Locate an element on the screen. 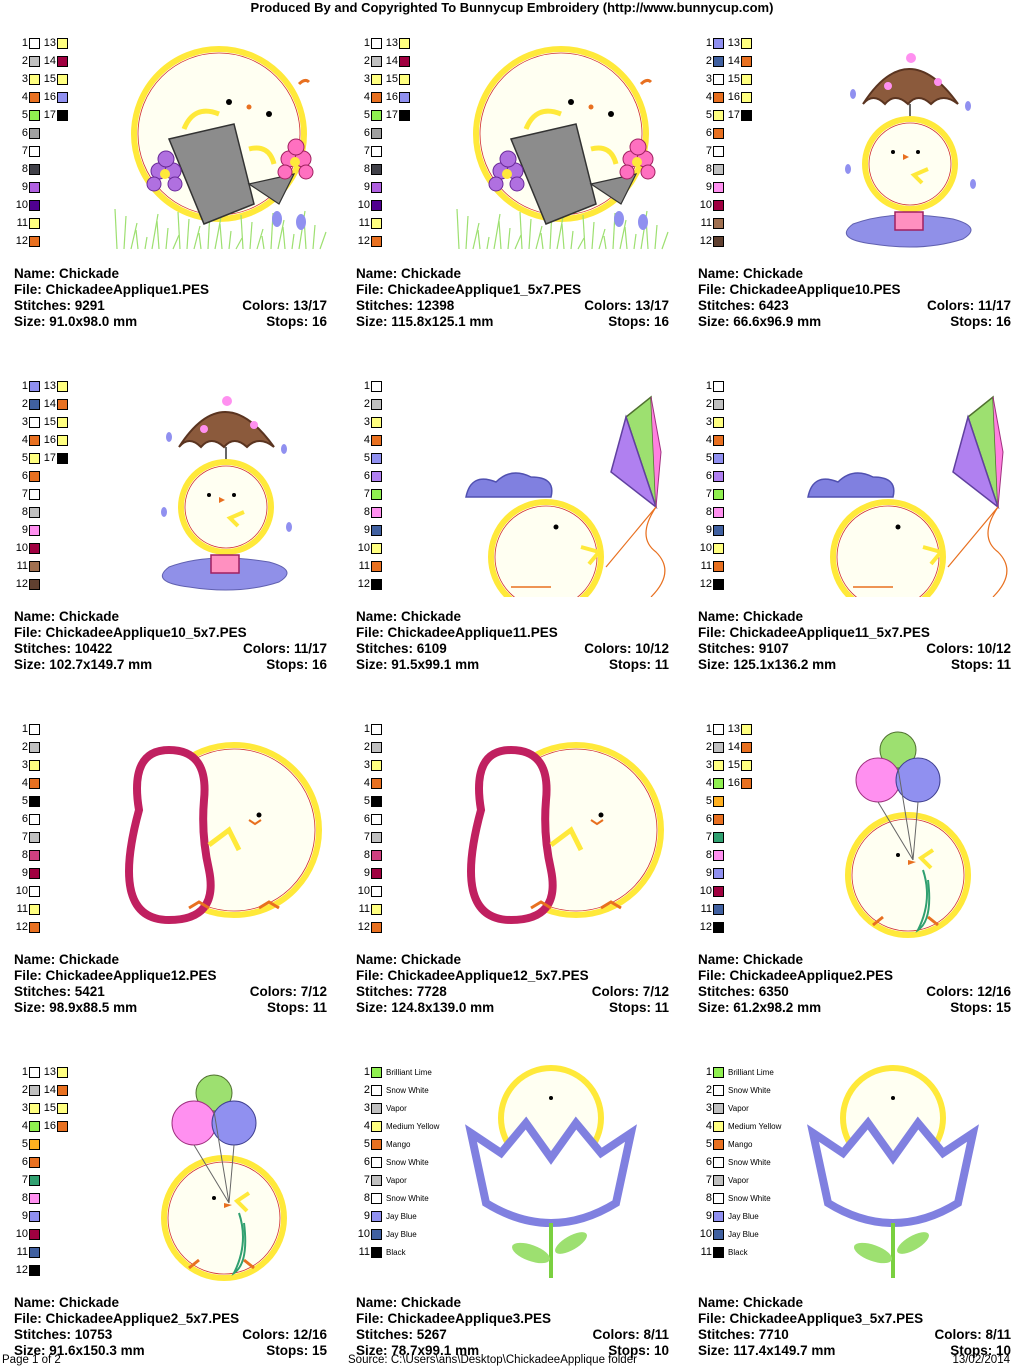 The height and width of the screenshot is (1372, 1024). swatch-number: 9 is located at coordinates (366, 187).